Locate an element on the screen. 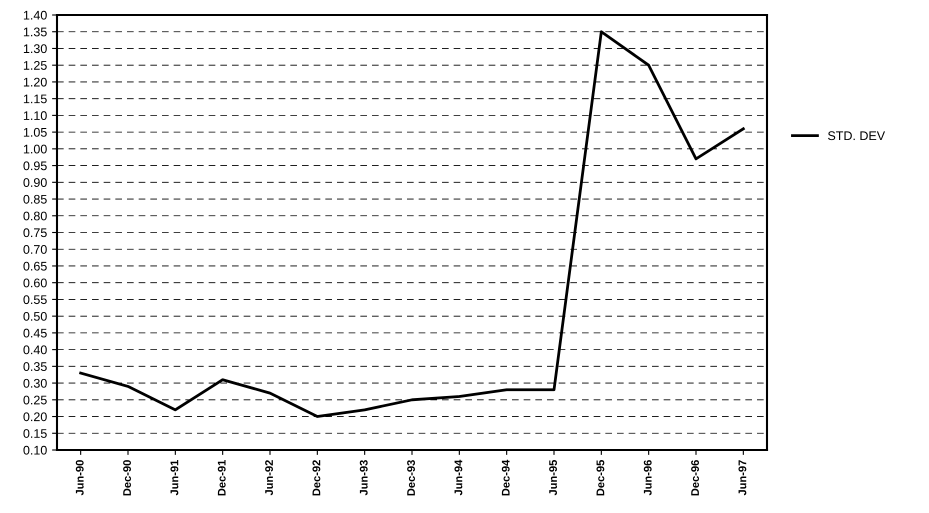  x-tick-label: Dec-92 is located at coordinates (316, 478).